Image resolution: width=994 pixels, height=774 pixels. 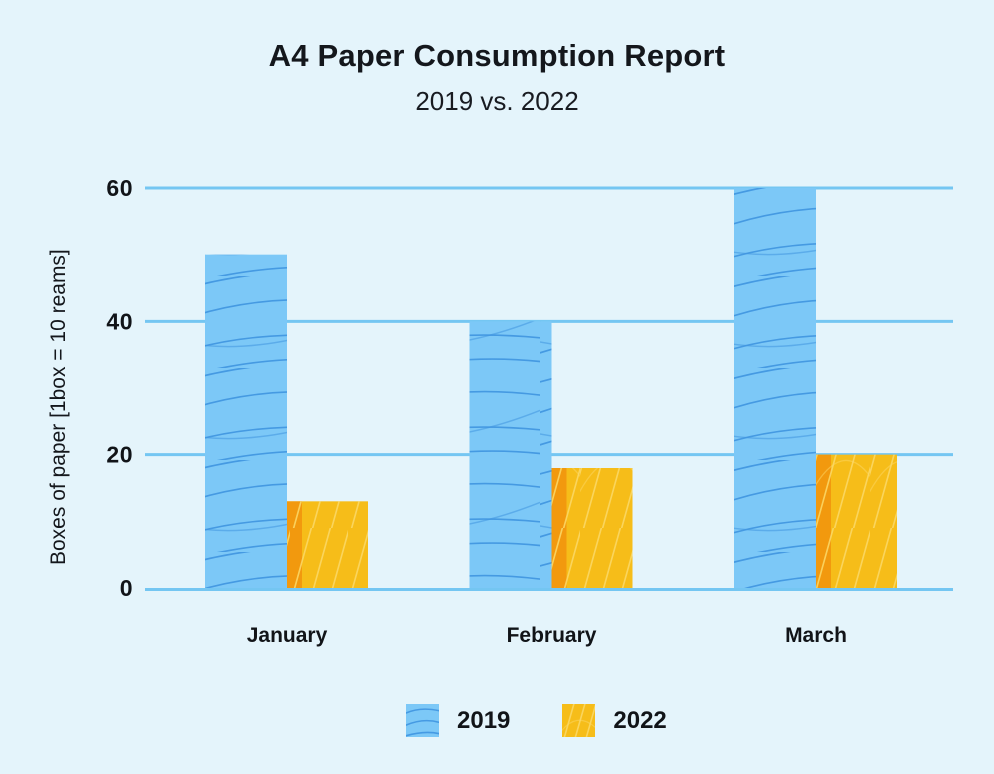 I want to click on legend-swatch-2022-icon, so click(x=579, y=720).